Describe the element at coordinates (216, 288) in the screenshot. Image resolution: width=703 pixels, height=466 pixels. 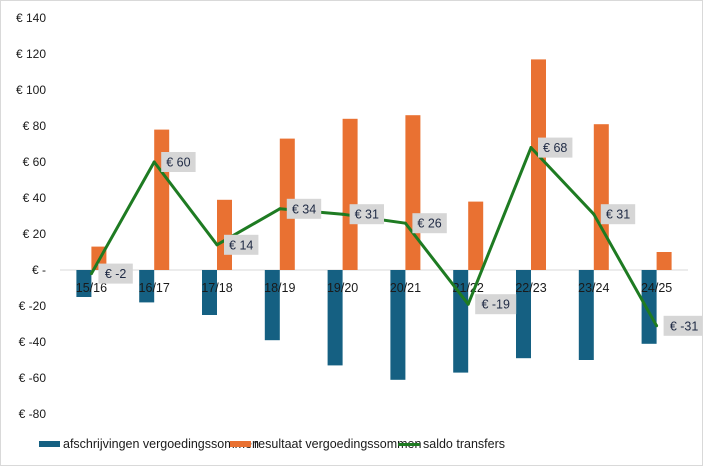
I see `x-tick-label: 17/18` at that location.